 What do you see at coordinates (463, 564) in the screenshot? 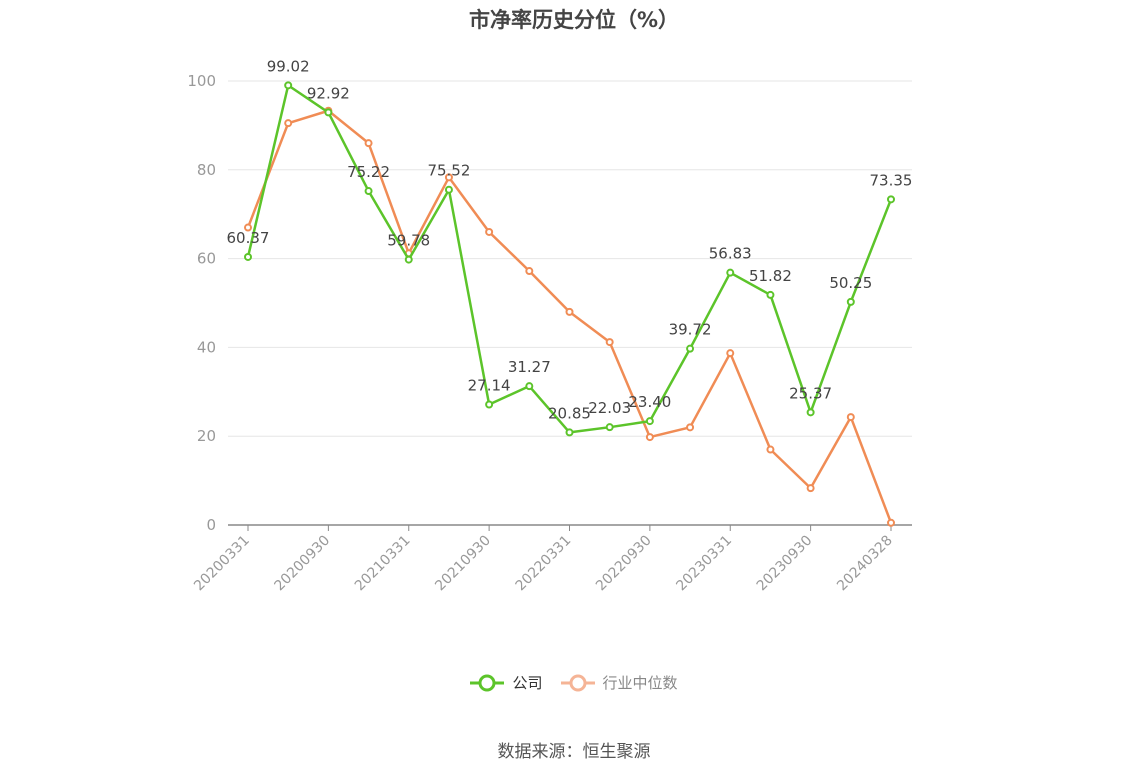
I see `x-tick-label: 20210930` at bounding box center [463, 564].